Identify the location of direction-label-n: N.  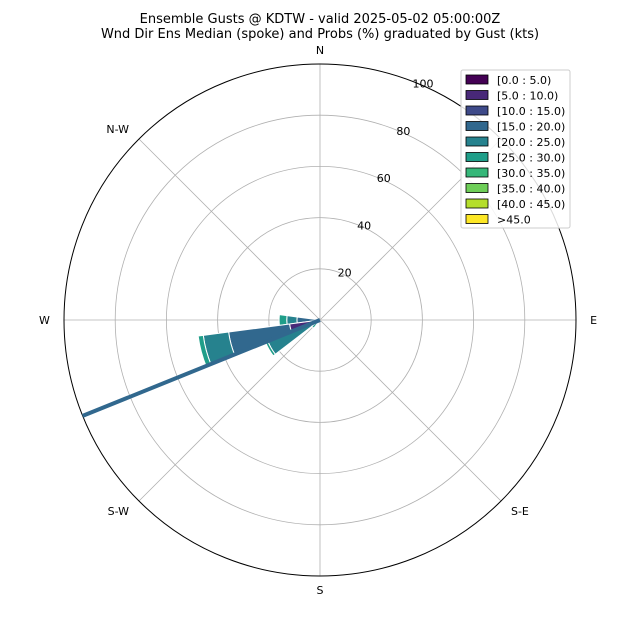
(320, 50).